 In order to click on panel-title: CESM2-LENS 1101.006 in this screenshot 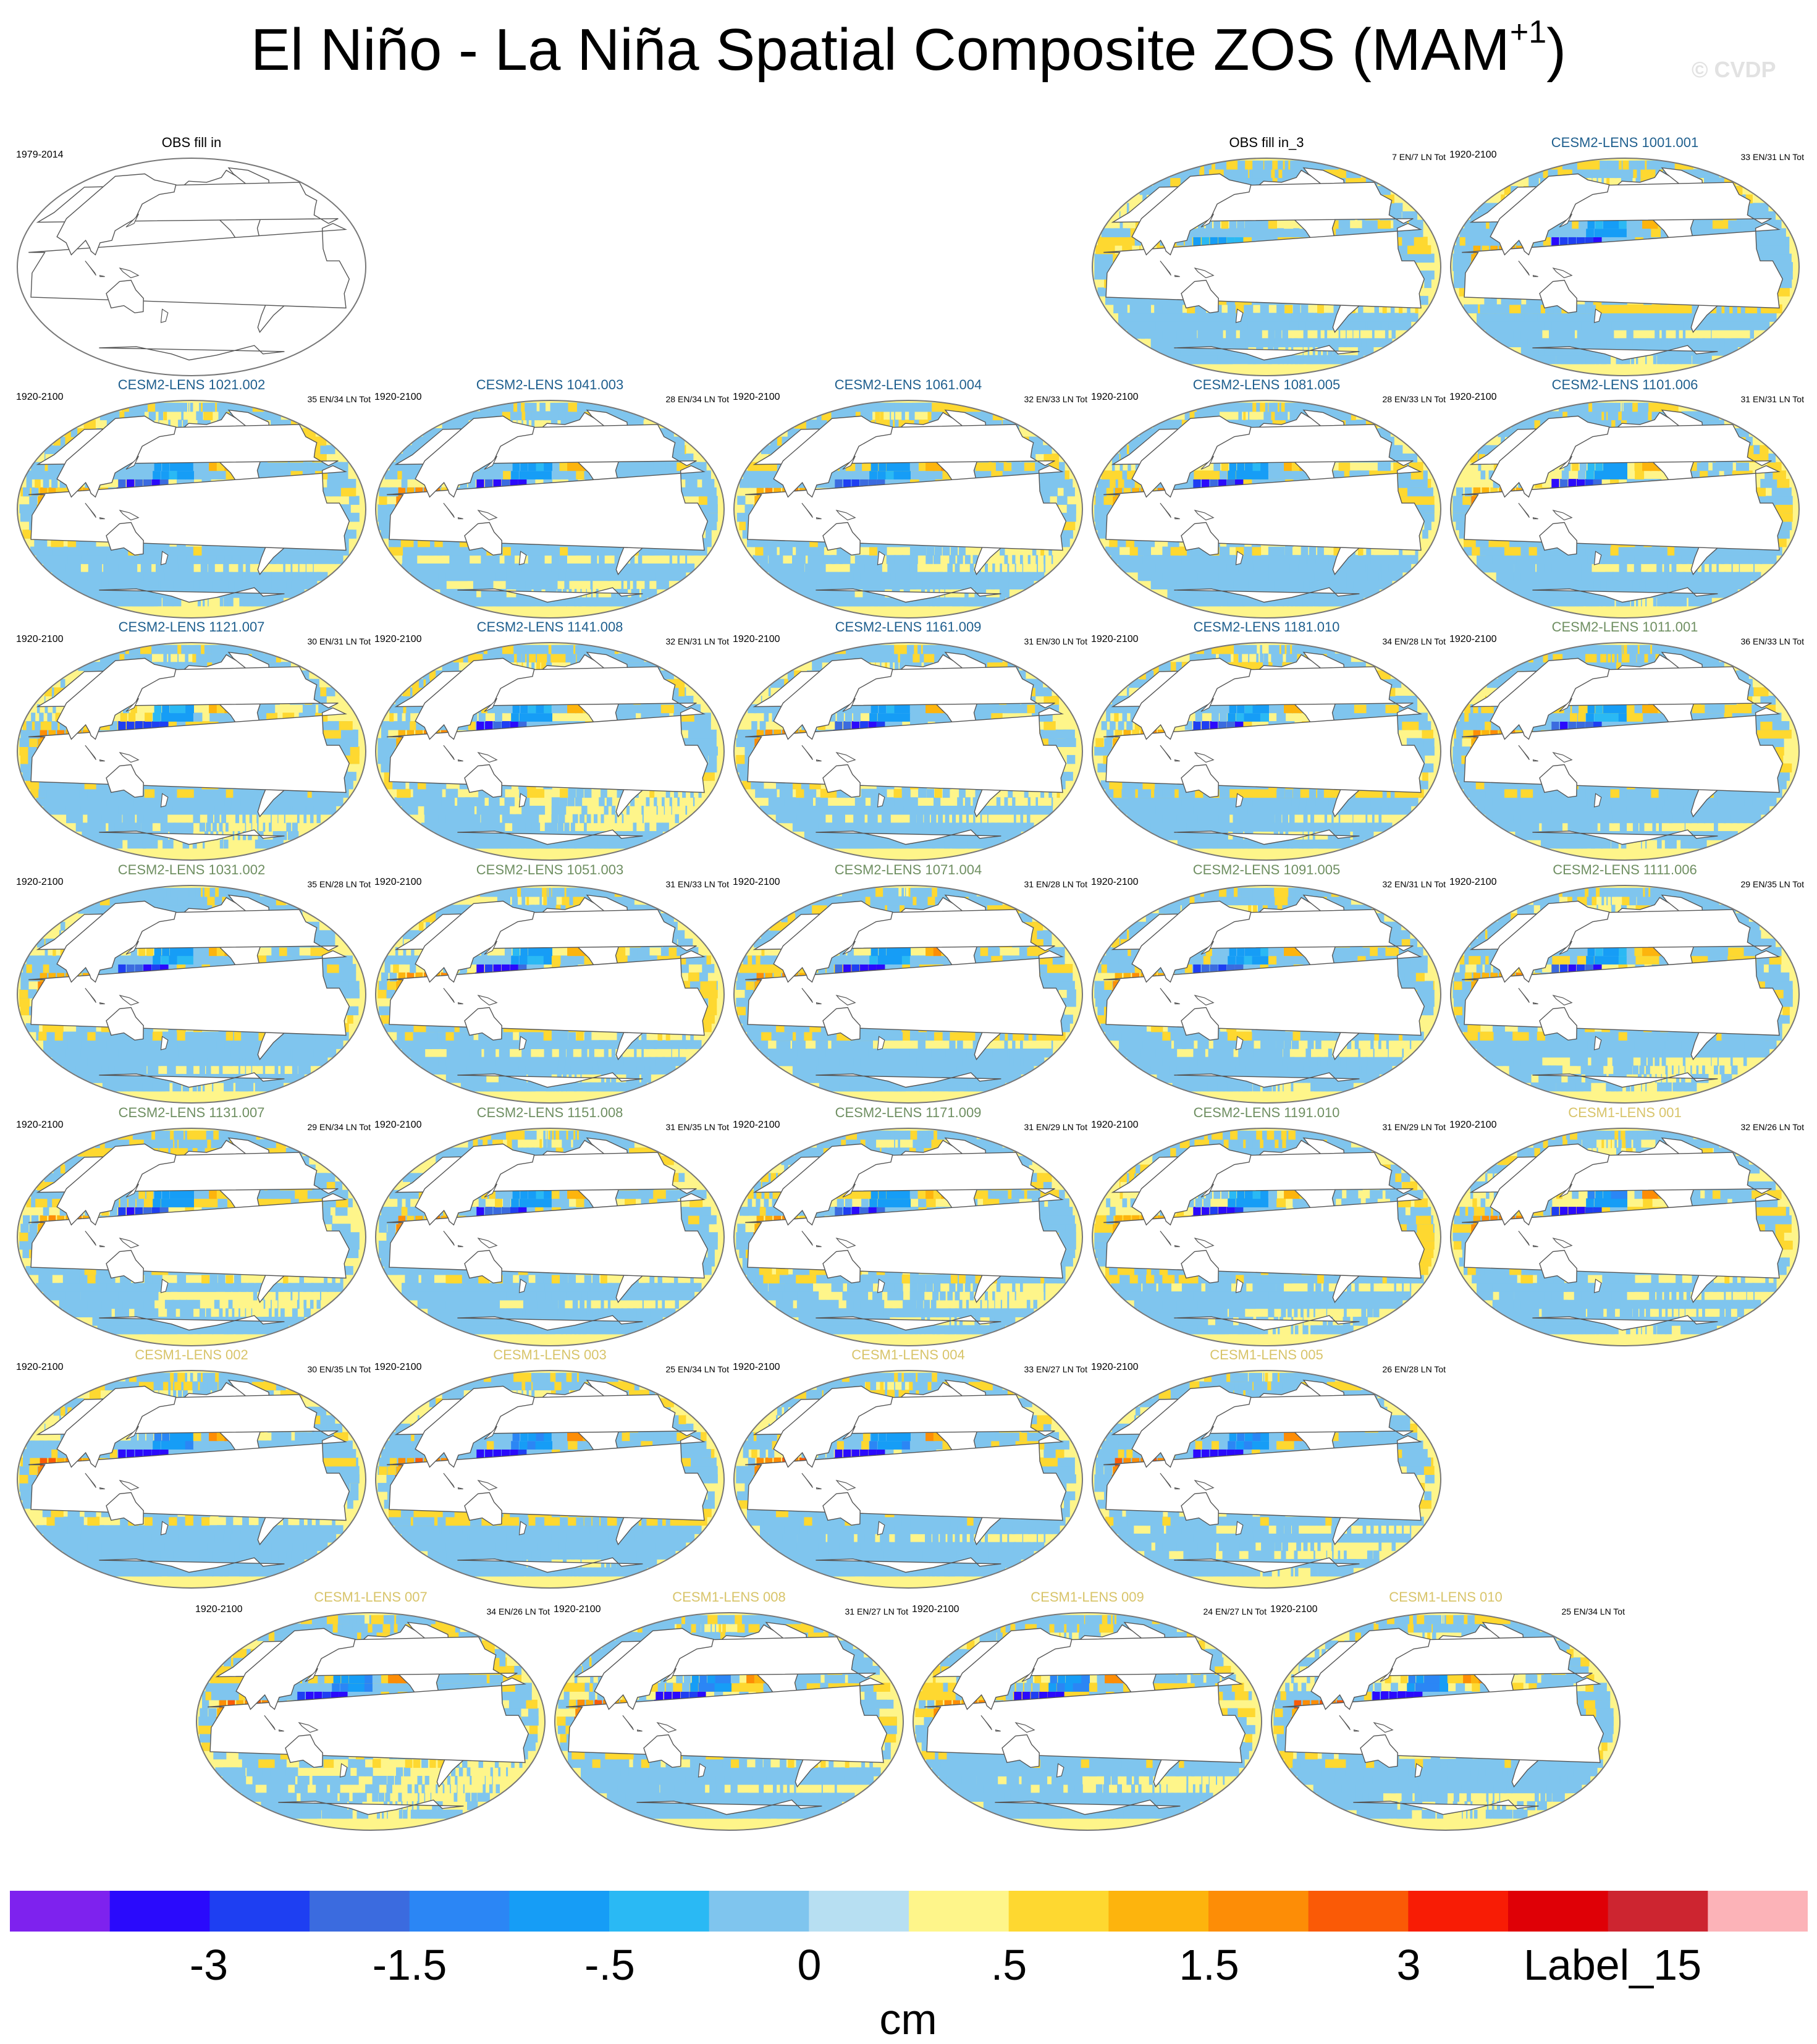, I will do `click(1625, 385)`.